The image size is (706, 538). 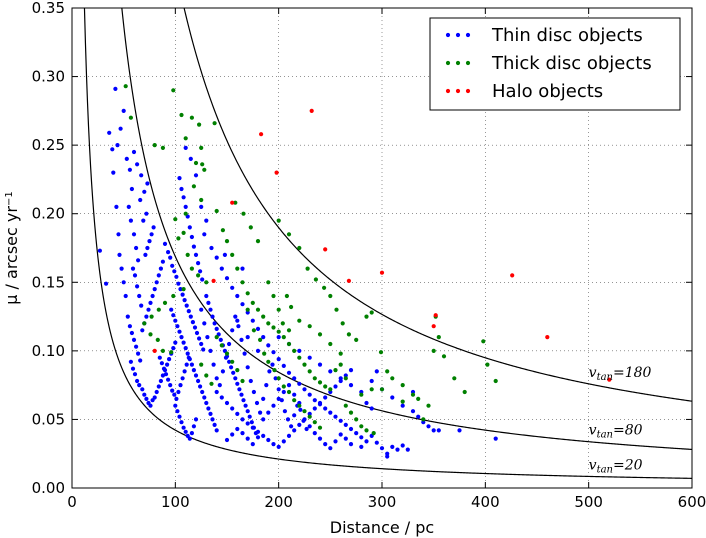 What do you see at coordinates (571, 63) in the screenshot?
I see `legend-label: Thick disc objects` at bounding box center [571, 63].